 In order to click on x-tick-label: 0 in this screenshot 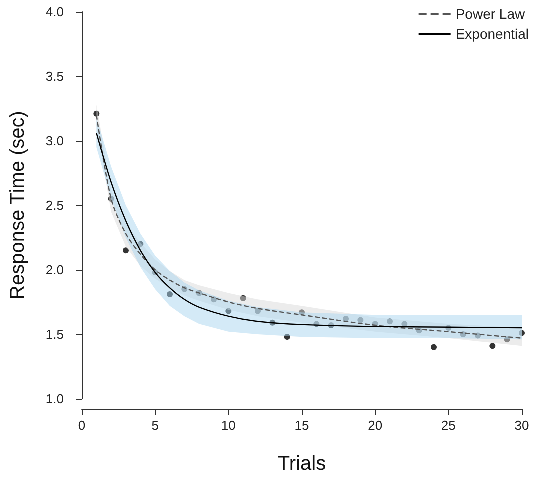, I will do `click(82, 425)`.